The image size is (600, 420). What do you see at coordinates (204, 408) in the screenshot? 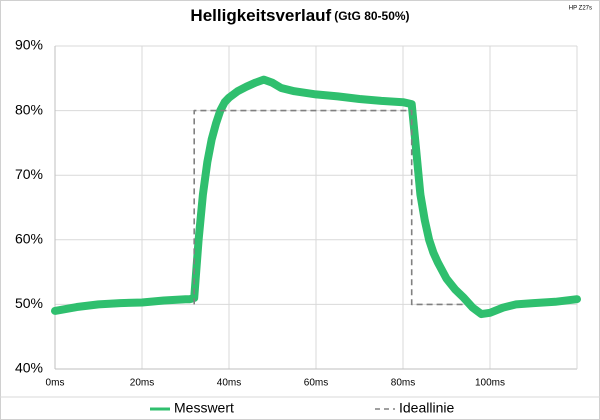
I see `legend-label: Messwert` at bounding box center [204, 408].